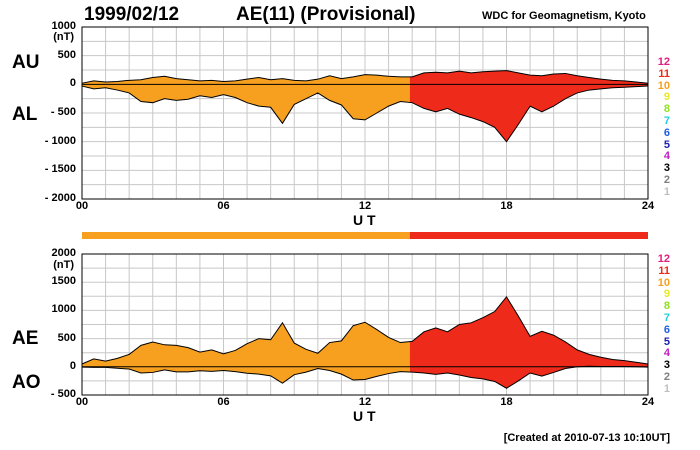 This screenshot has width=700, height=450. I want to click on chart-title: AE(11) (Provisional), so click(326, 14).